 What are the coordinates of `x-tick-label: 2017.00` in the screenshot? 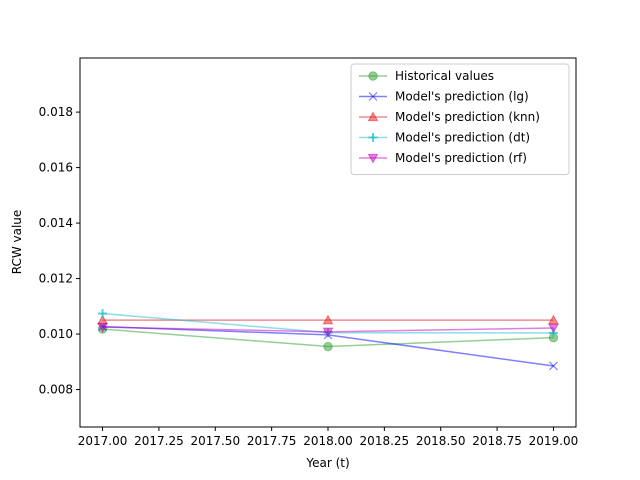 It's located at (103, 441).